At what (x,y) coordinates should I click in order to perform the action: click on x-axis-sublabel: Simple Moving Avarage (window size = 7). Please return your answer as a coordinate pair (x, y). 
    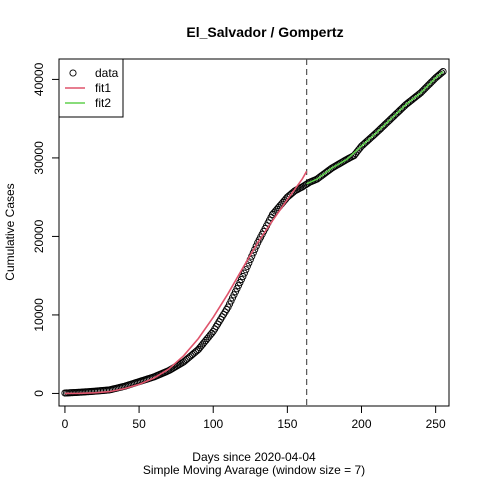
    Looking at the image, I should click on (254, 470).